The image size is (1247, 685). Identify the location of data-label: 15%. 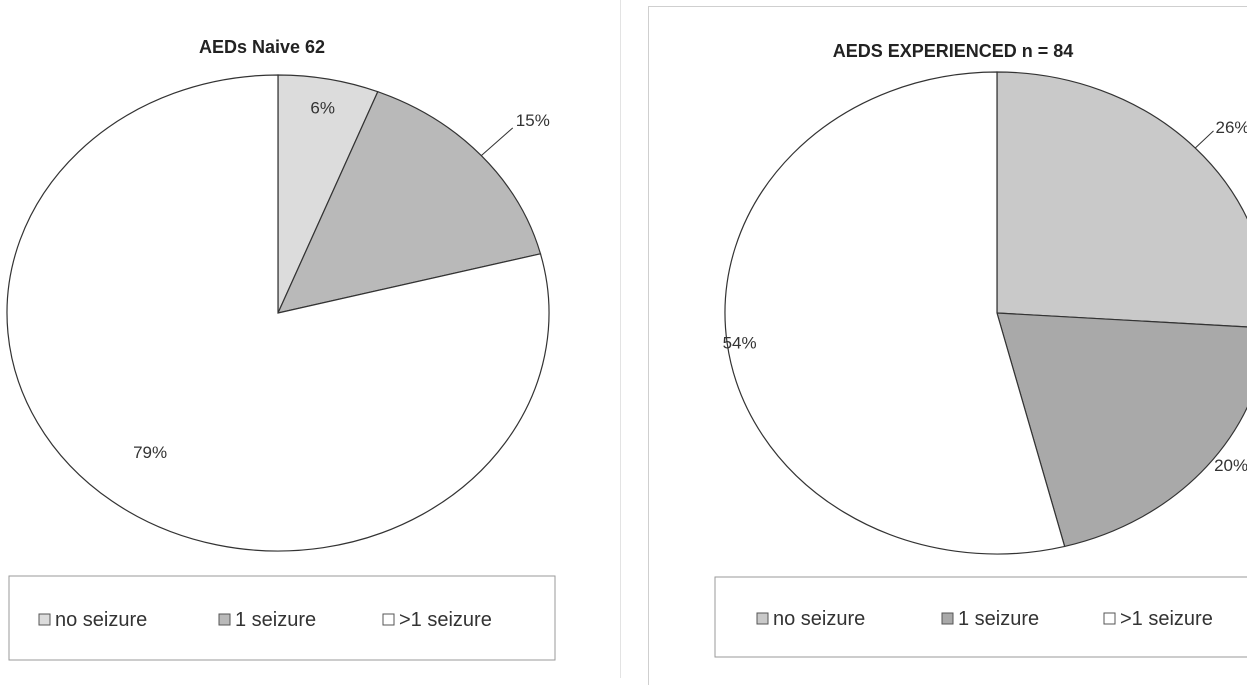
(533, 120).